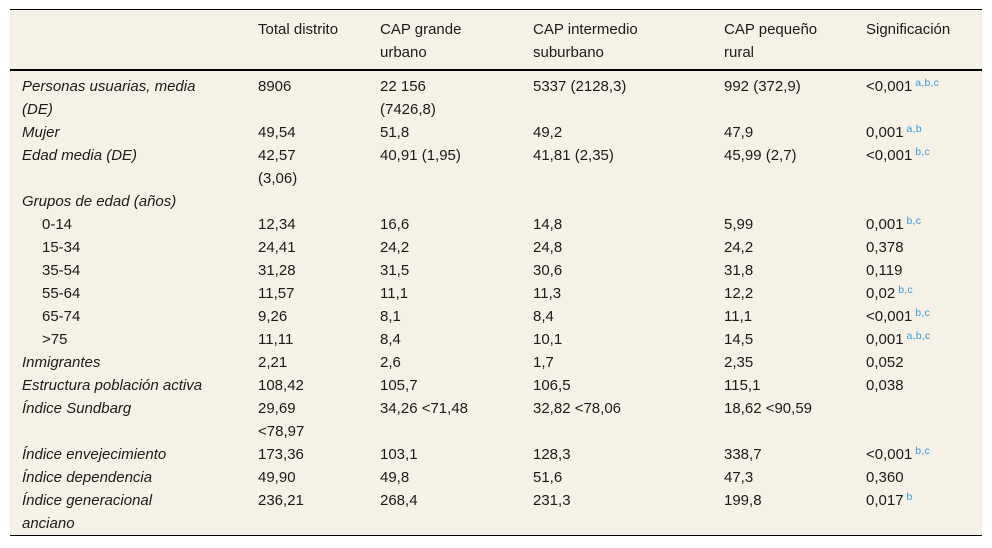  I want to click on table-row: Mujer 49,54 51,8 49,2 47,9 0,001 a,b, so click(496, 132).